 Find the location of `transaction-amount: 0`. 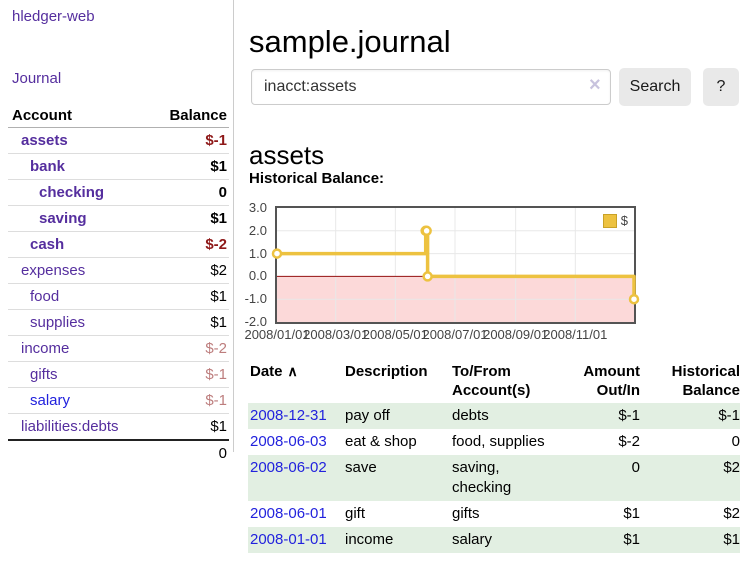

transaction-amount: 0 is located at coordinates (635, 467).